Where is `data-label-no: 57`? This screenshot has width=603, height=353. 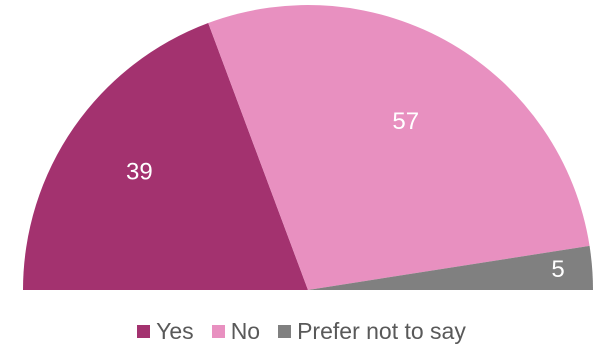
data-label-no: 57 is located at coordinates (405, 121).